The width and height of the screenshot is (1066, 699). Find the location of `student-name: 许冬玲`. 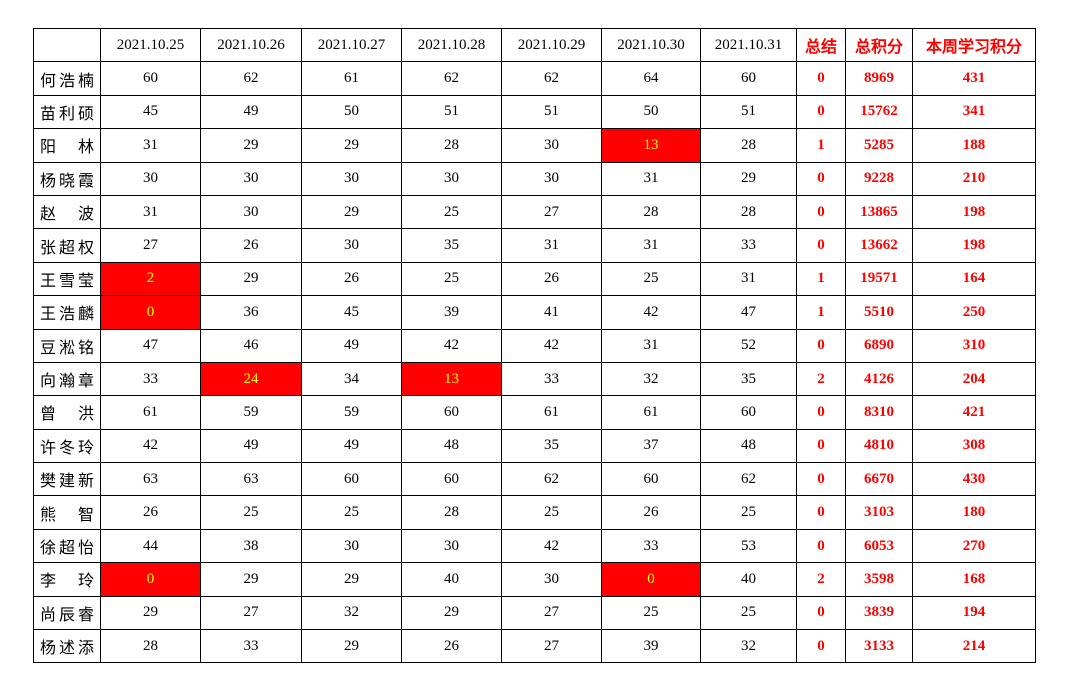

student-name: 许冬玲 is located at coordinates (67, 446).